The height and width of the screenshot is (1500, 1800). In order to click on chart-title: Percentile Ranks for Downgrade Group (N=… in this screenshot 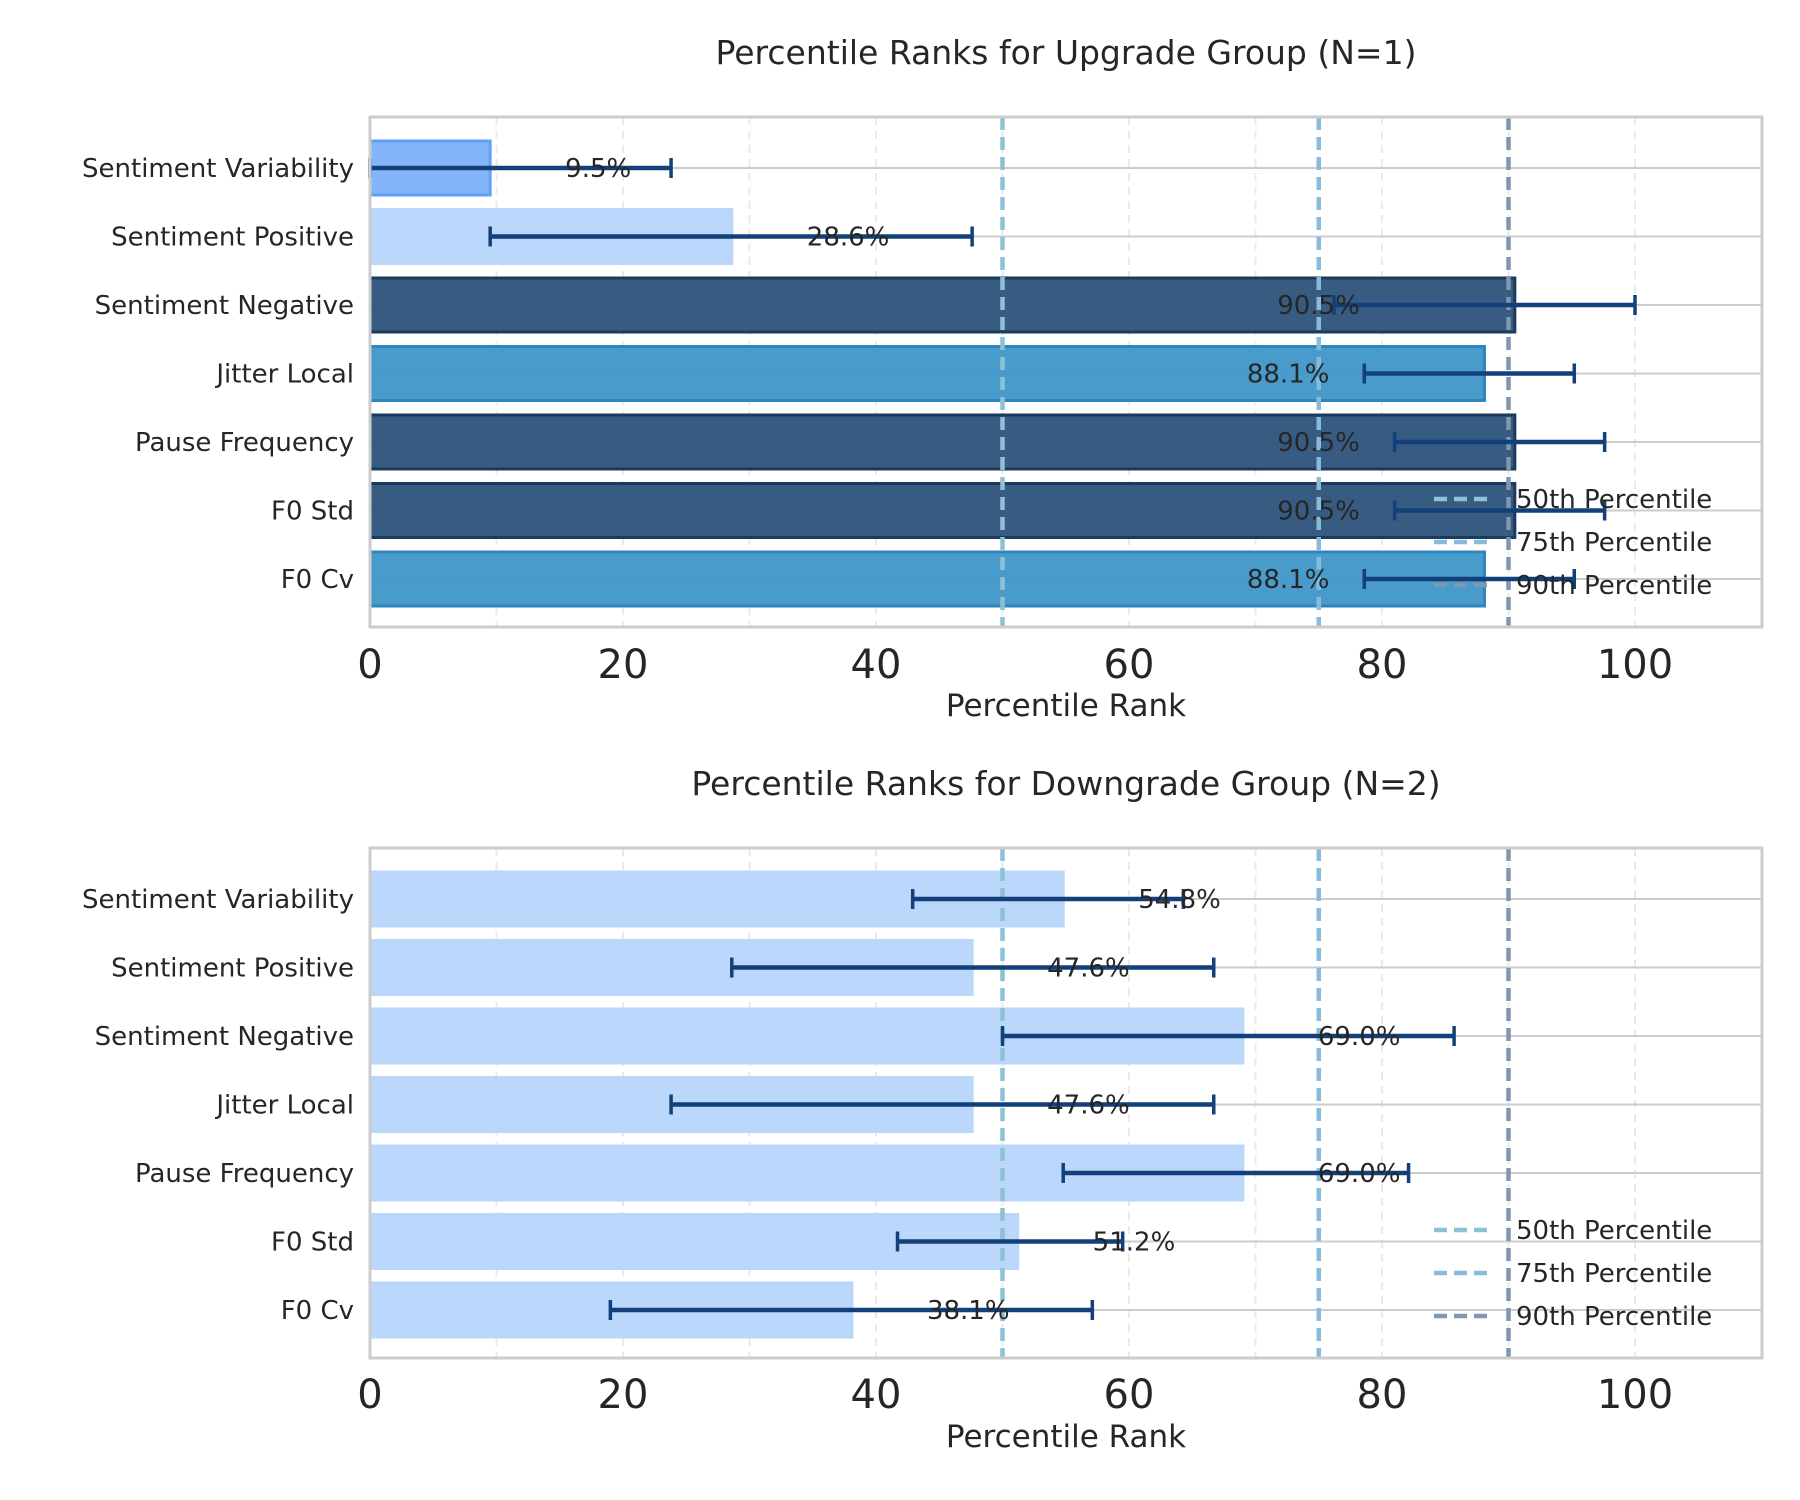, I will do `click(1065, 783)`.